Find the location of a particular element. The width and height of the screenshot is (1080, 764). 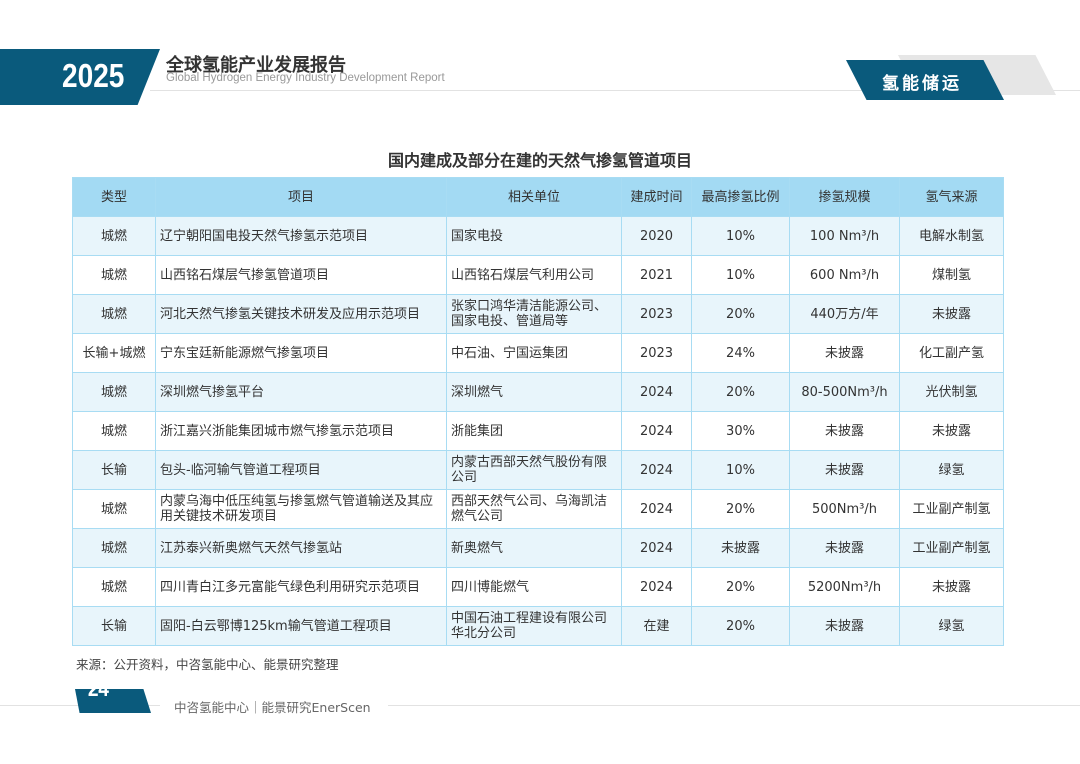

page-number: 24 is located at coordinates (98, 688).